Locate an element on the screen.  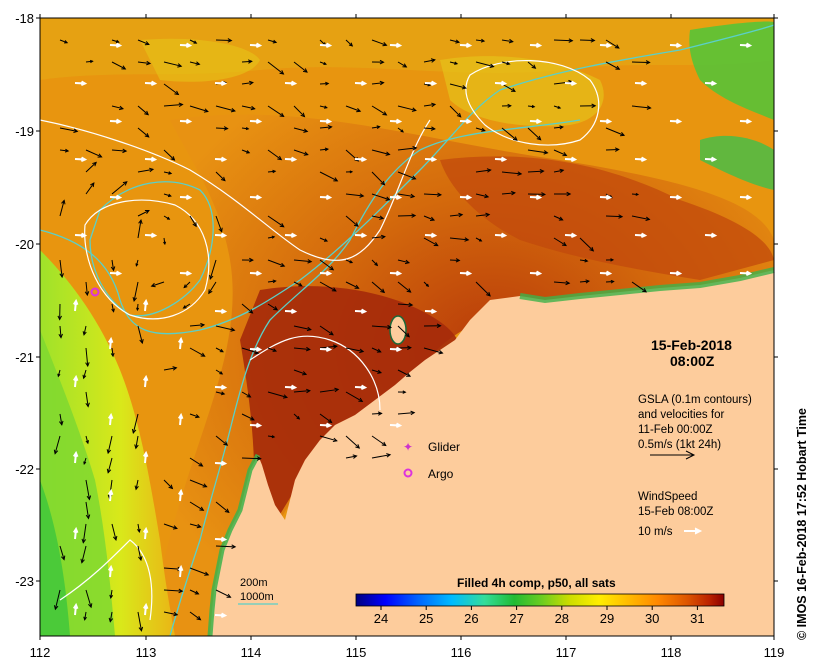
island is located at coordinates (398, 330).